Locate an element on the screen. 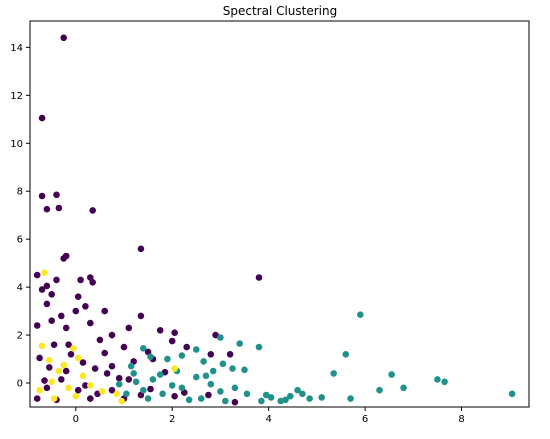  y-tick-label: 8 is located at coordinates (20, 192).